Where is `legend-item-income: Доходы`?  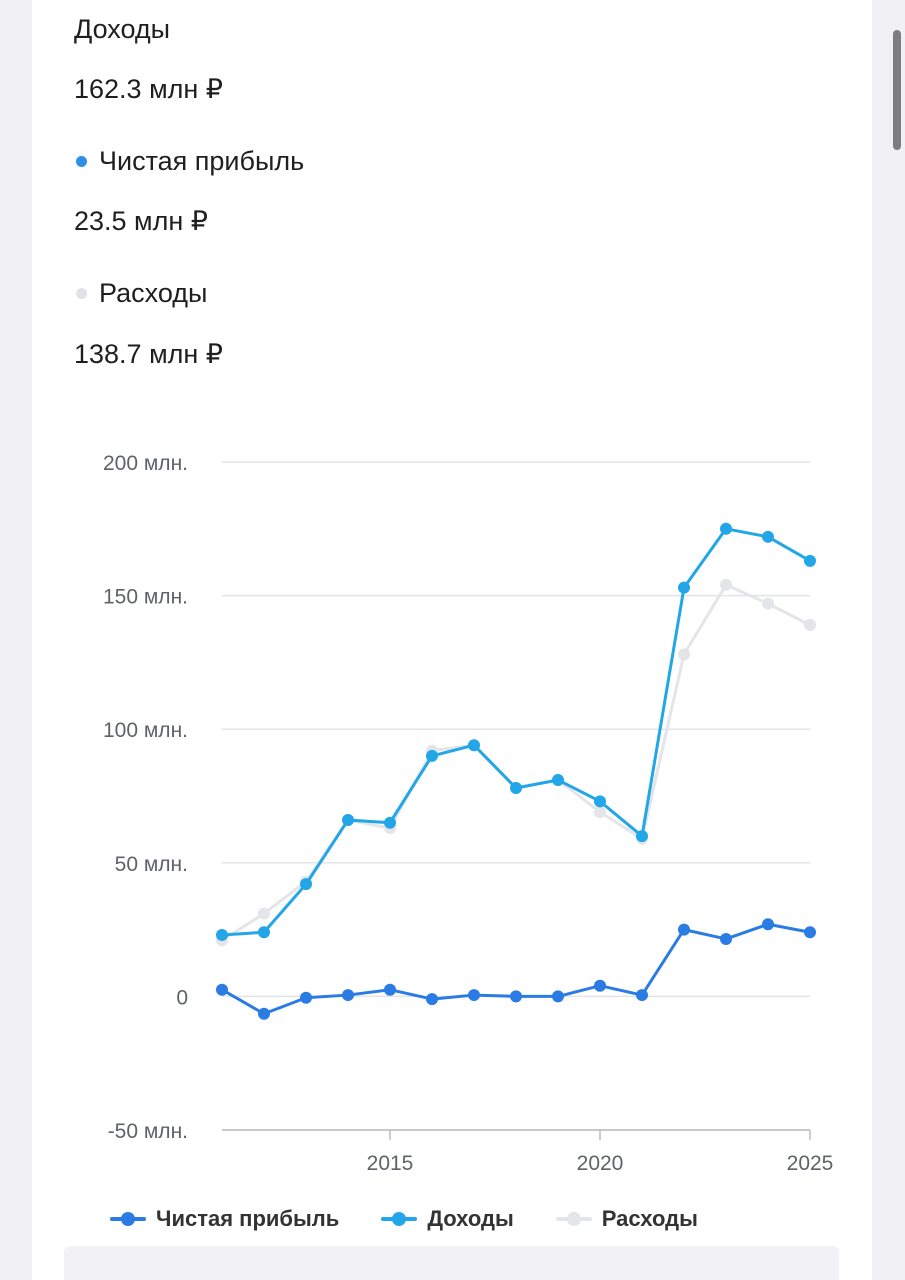 legend-item-income: Доходы is located at coordinates (447, 1219).